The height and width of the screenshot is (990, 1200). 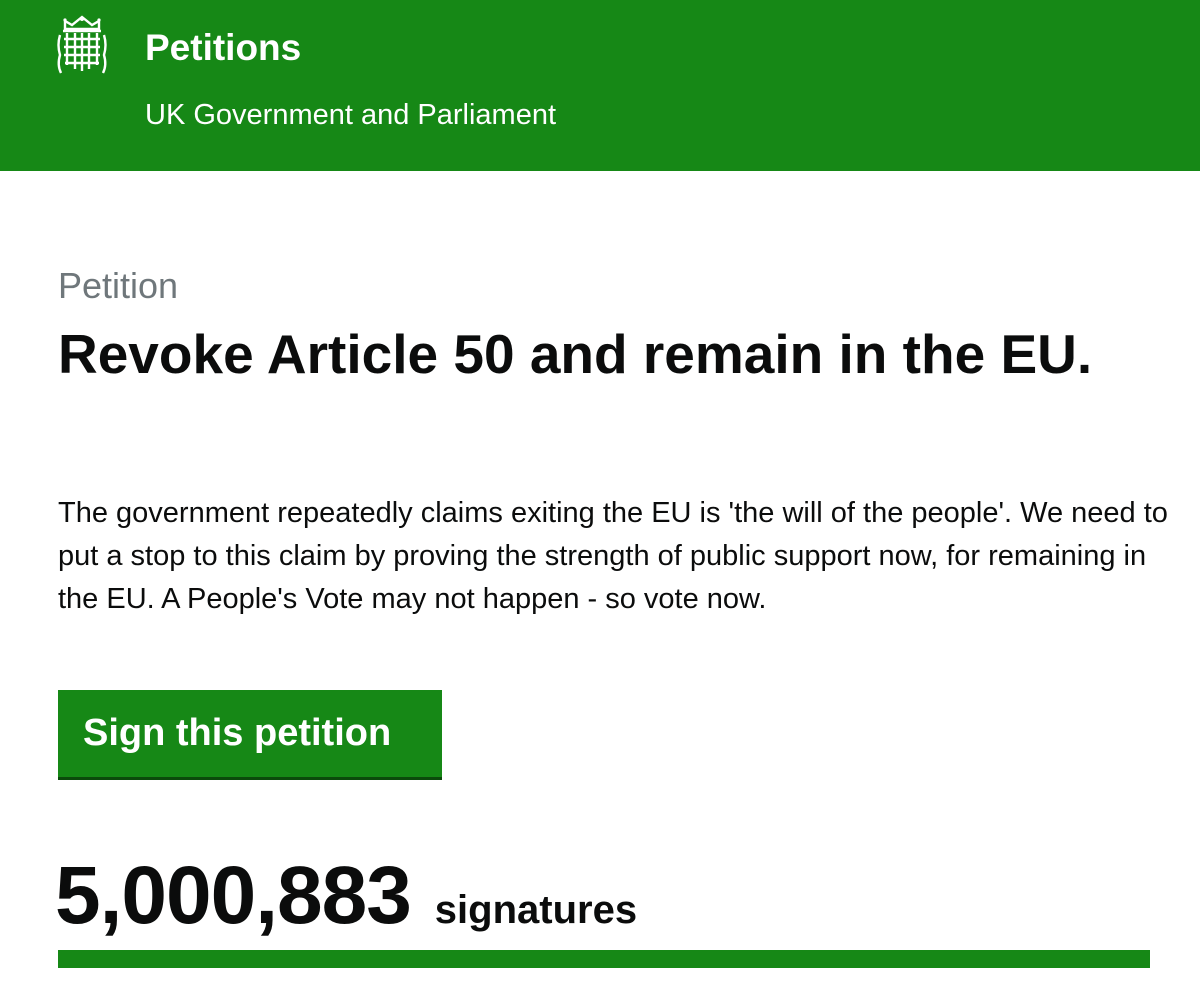 I want to click on site-subtitle: UK Government and Parliament, so click(x=351, y=115).